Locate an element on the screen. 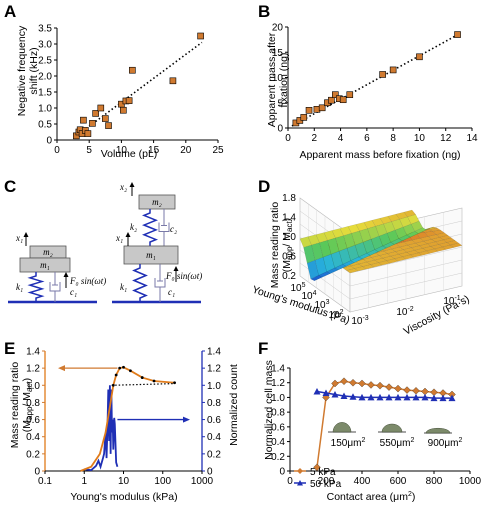 This screenshot has width=486, height=506. e-ytick-label: 0.6 is located at coordinates (33, 420).